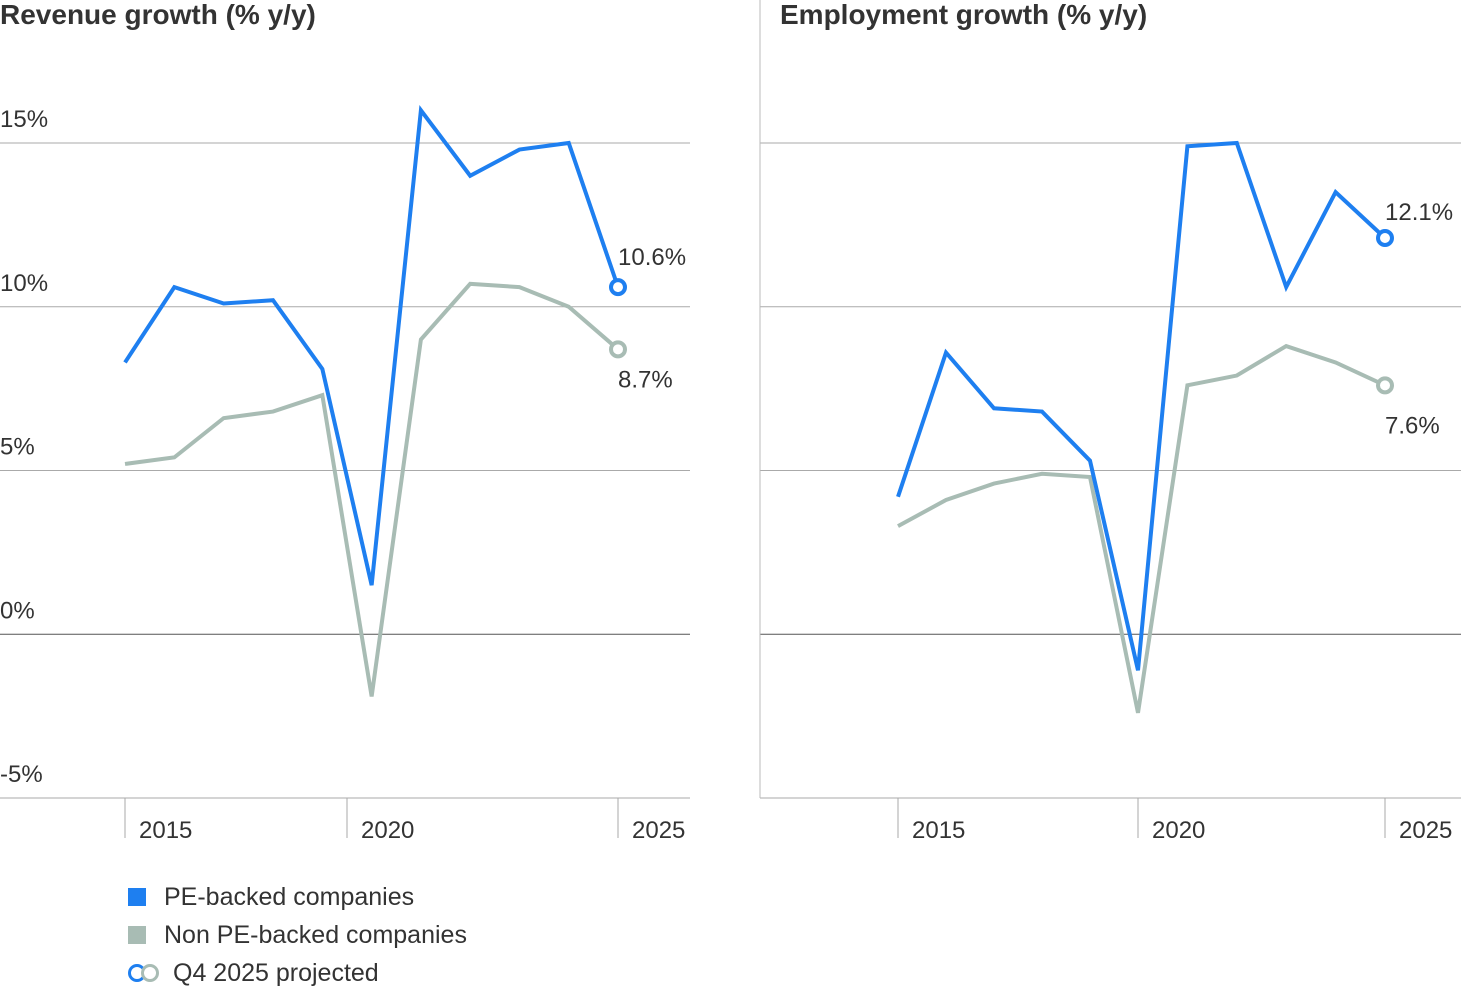  I want to click on y-tick-label: 10%, so click(24, 283).